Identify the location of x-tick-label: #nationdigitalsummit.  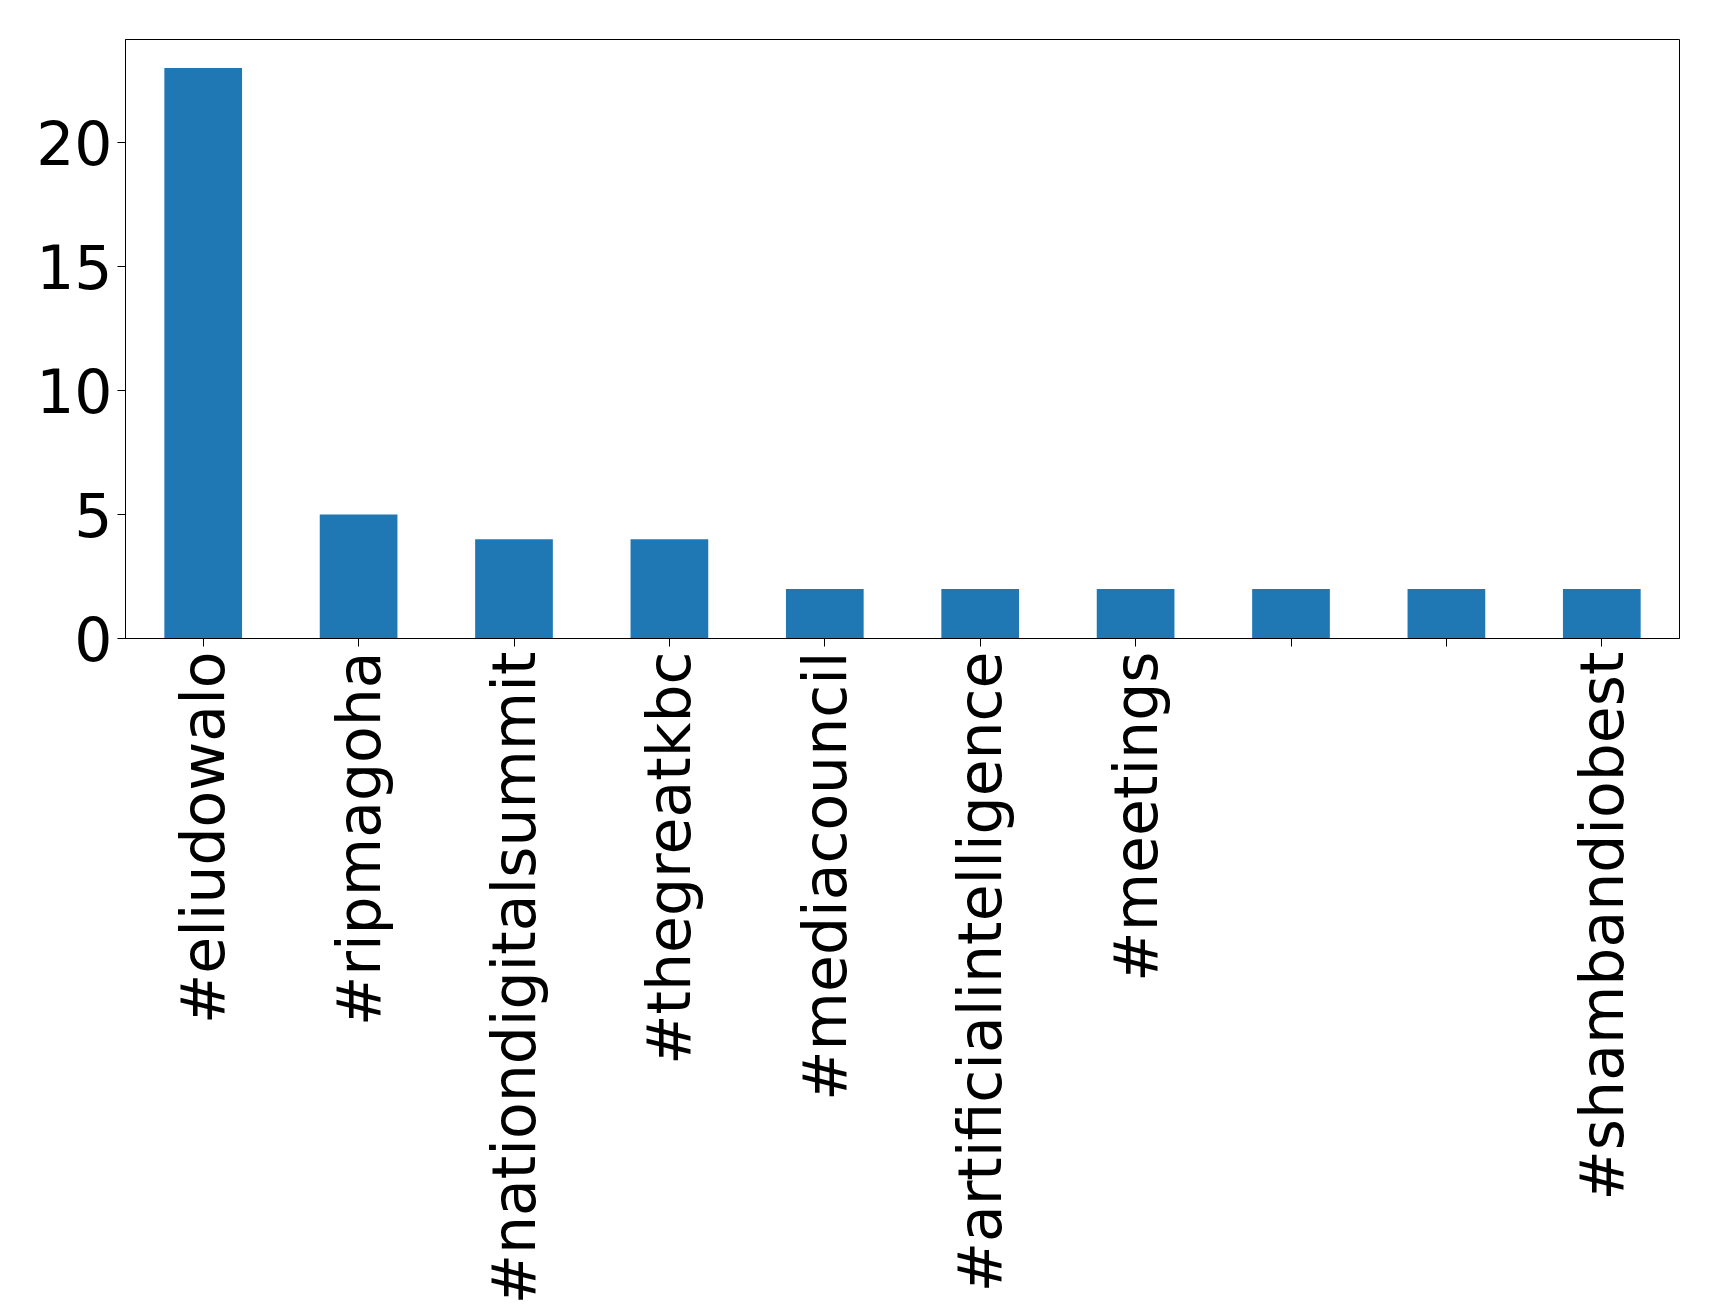
(514, 978).